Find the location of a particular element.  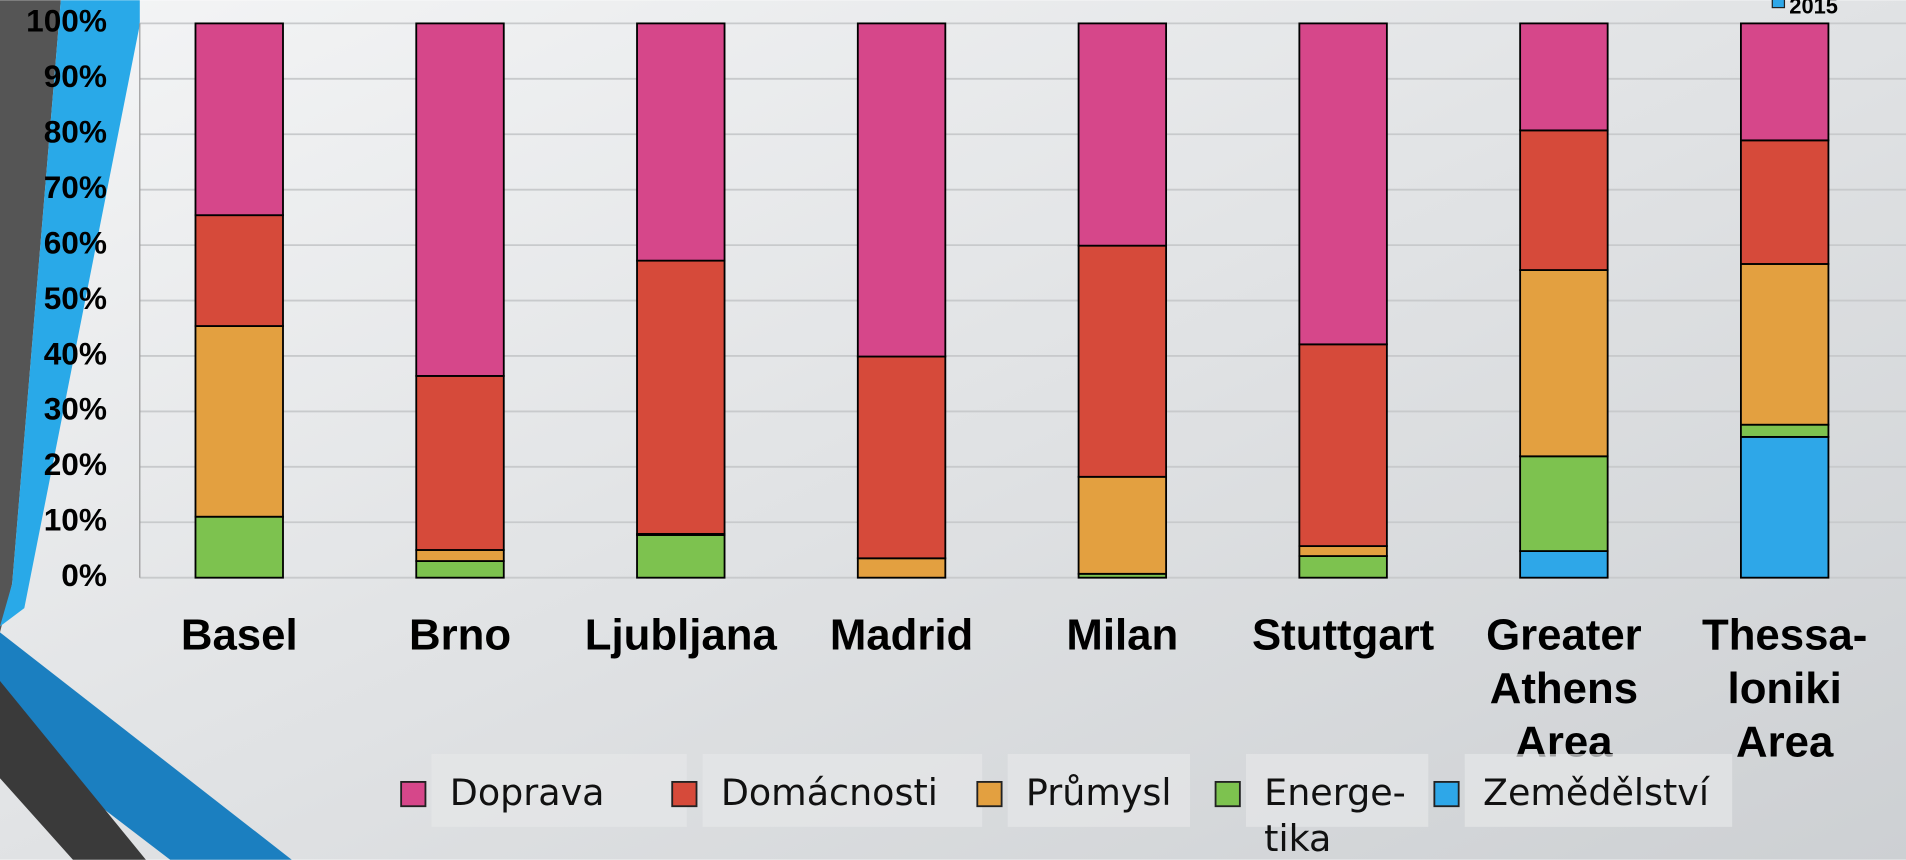

y-tick-label: 90% is located at coordinates (75, 76).